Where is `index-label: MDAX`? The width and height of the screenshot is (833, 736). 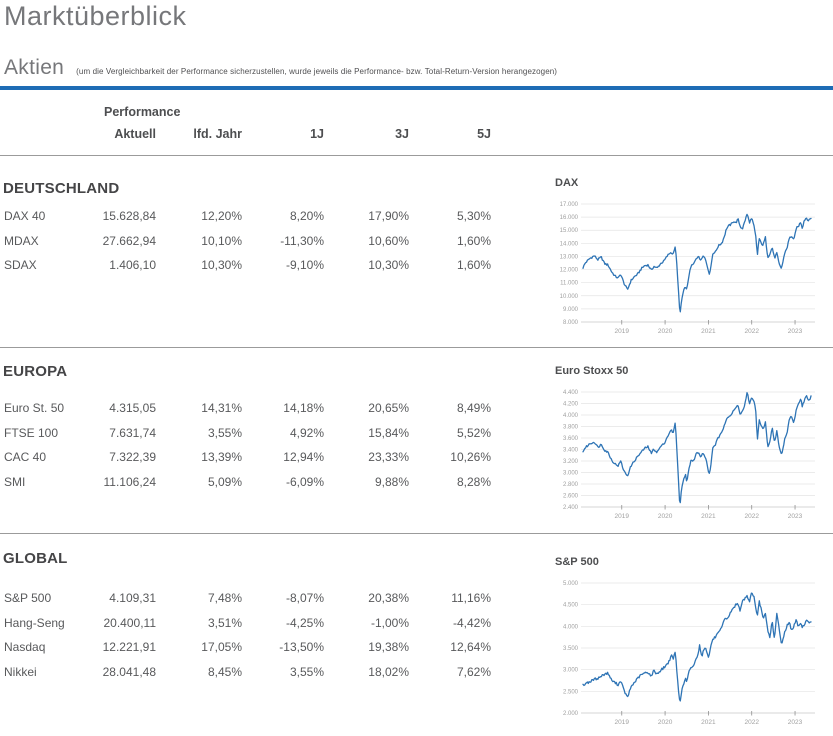 index-label: MDAX is located at coordinates (21, 240).